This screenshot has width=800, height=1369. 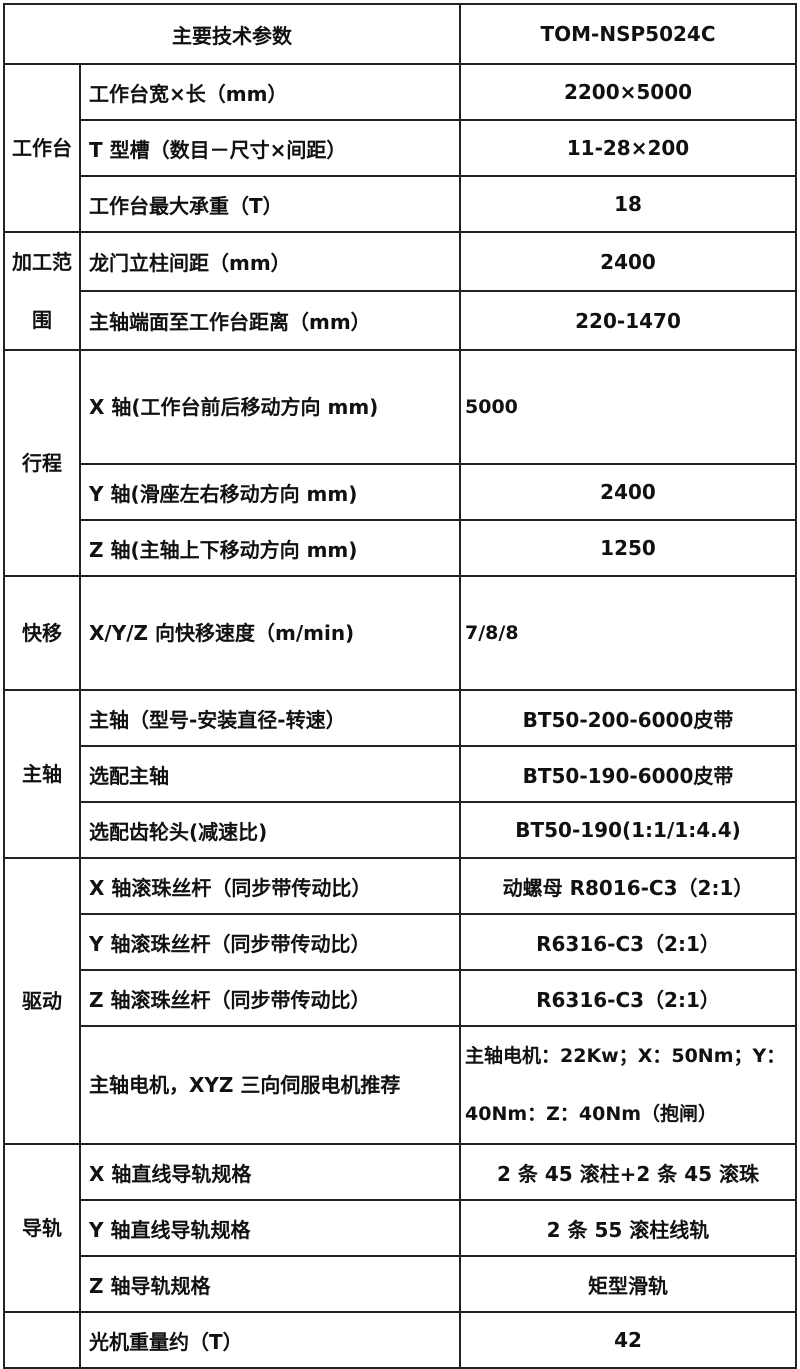 I want to click on table-row: 工作台最大承重（T） 18, so click(x=400, y=204).